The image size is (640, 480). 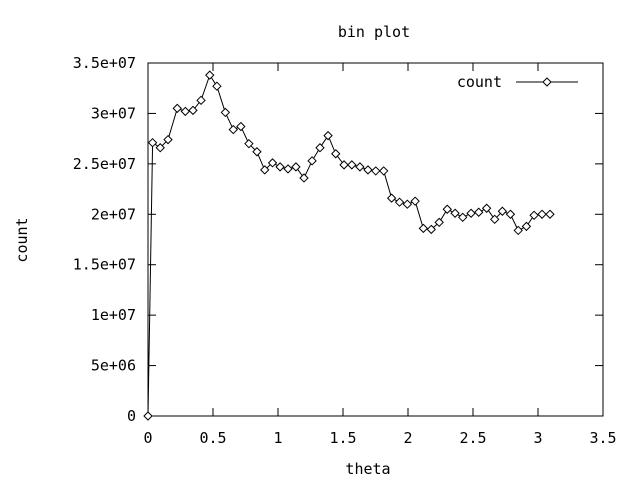 I want to click on y-tick-label: 0, so click(x=131, y=416).